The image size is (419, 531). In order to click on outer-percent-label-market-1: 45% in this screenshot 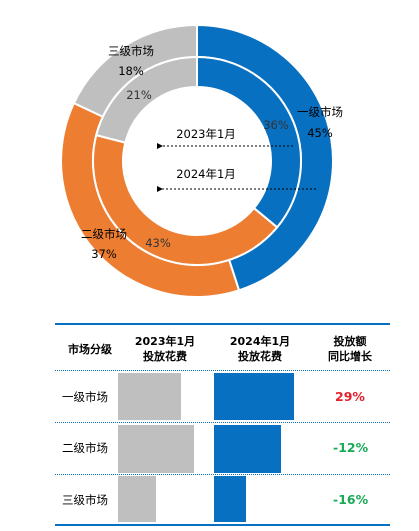, I will do `click(320, 133)`.